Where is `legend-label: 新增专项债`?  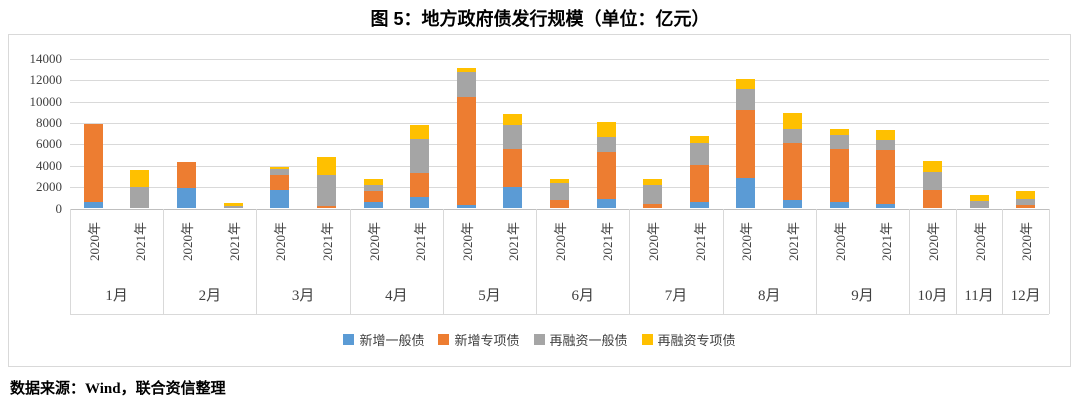
legend-label: 新增专项债 is located at coordinates (487, 340).